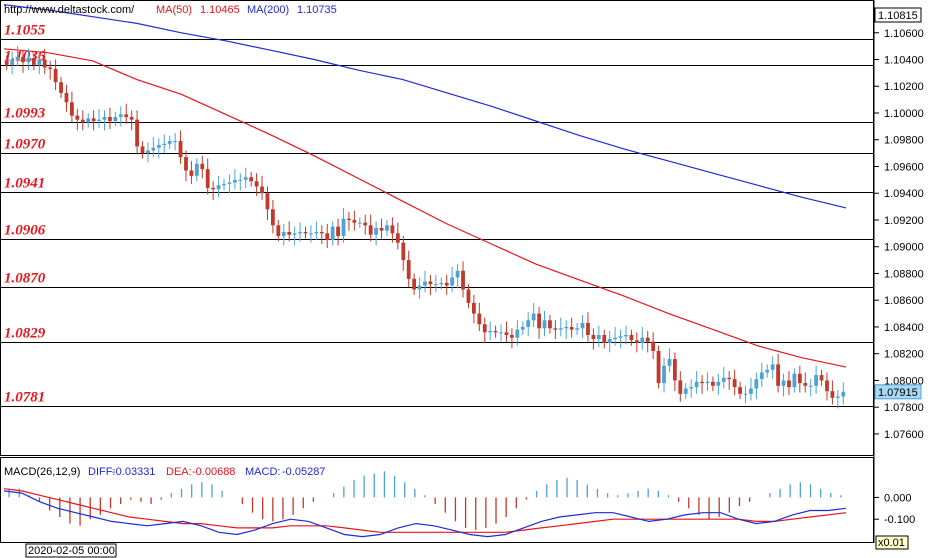 The width and height of the screenshot is (930, 558). I want to click on diff-label: DIFF:, so click(102, 472).